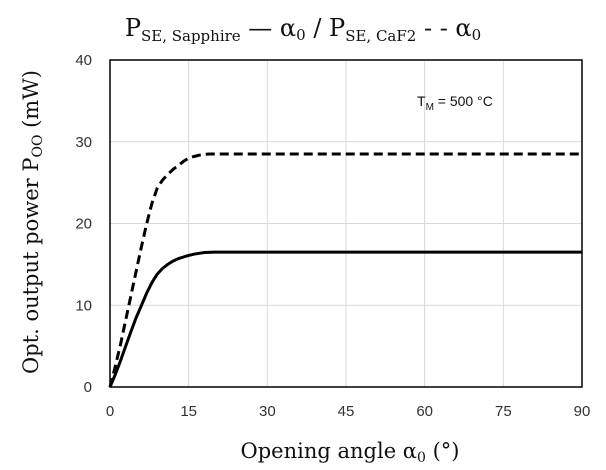 The height and width of the screenshot is (470, 606). I want to click on y-tick-label: 20, so click(83, 224).